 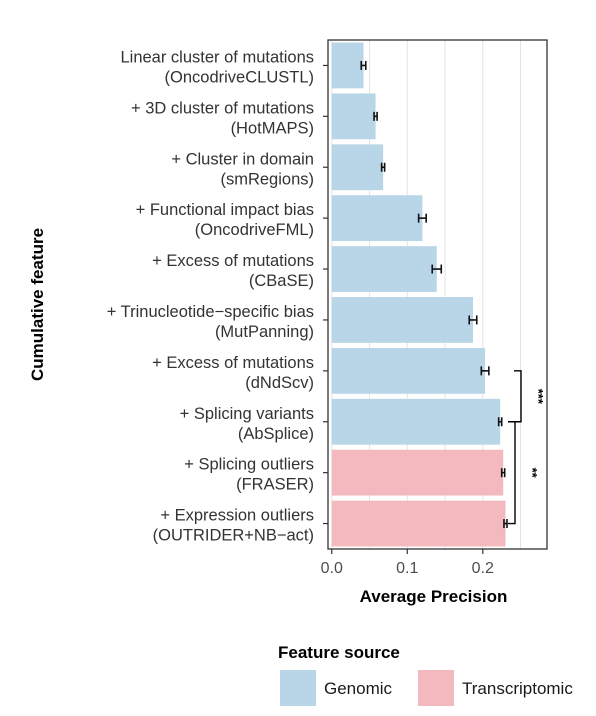 I want to click on category-label-line: (smRegions), so click(x=267, y=179).